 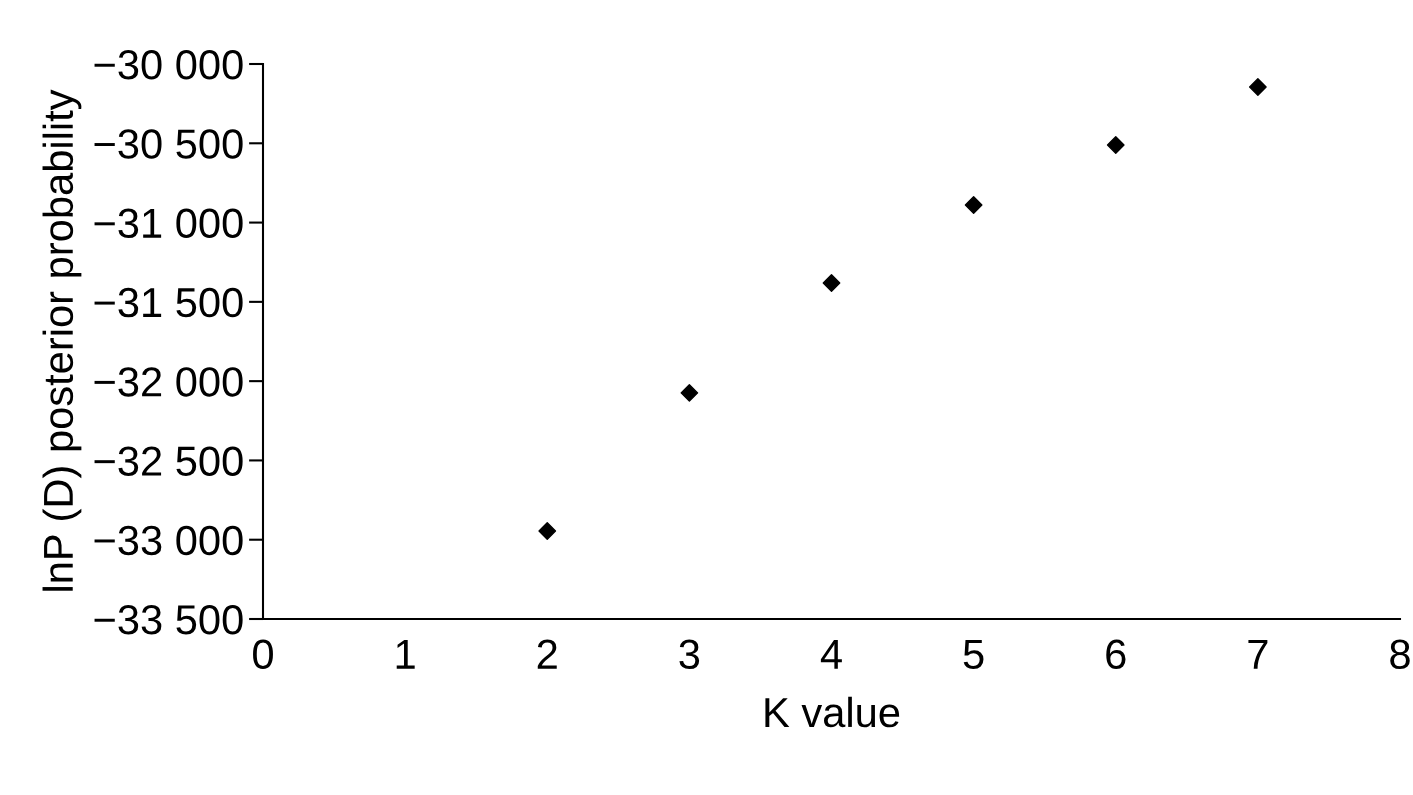 I want to click on y-tick-label: −31 500, so click(x=168, y=302).